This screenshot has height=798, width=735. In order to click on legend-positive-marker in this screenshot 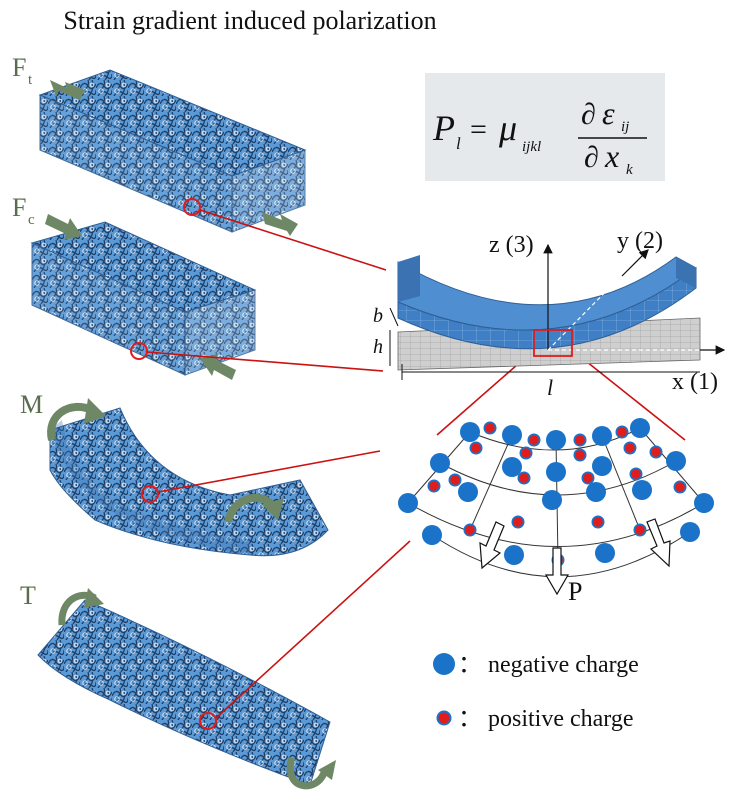, I will do `click(444, 718)`.